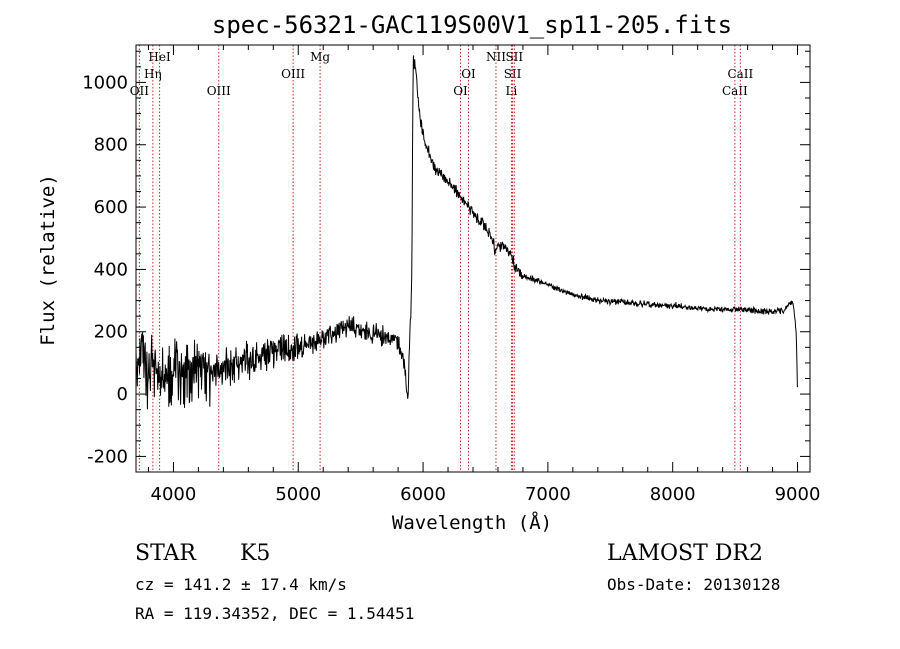 This screenshot has width=900, height=649. Describe the element at coordinates (514, 57) in the screenshot. I see `spectral-line-label-11: SII` at that location.